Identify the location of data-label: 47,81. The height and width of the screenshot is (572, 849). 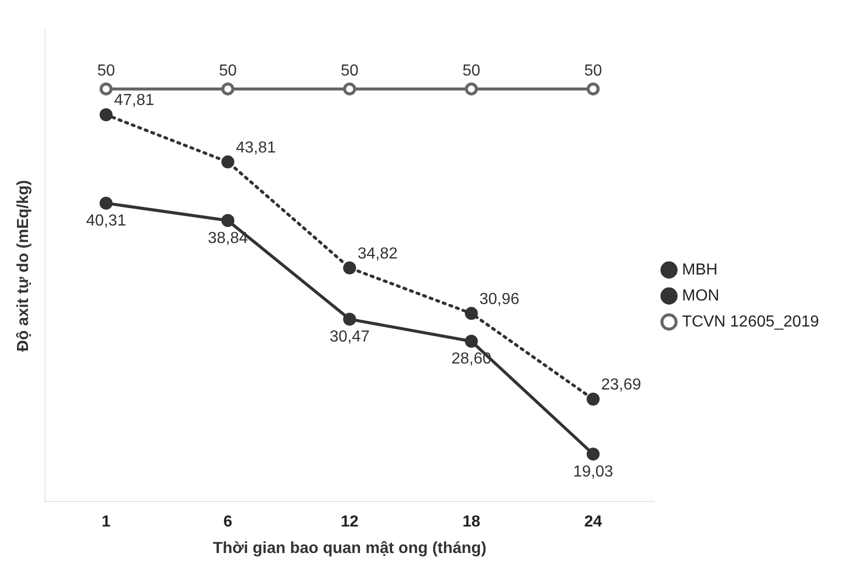
(134, 101).